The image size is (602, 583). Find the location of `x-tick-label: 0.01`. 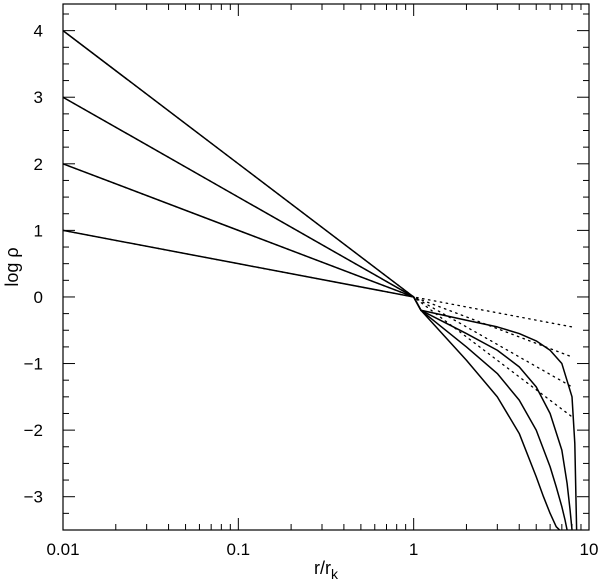

x-tick-label: 0.01 is located at coordinates (62, 549).